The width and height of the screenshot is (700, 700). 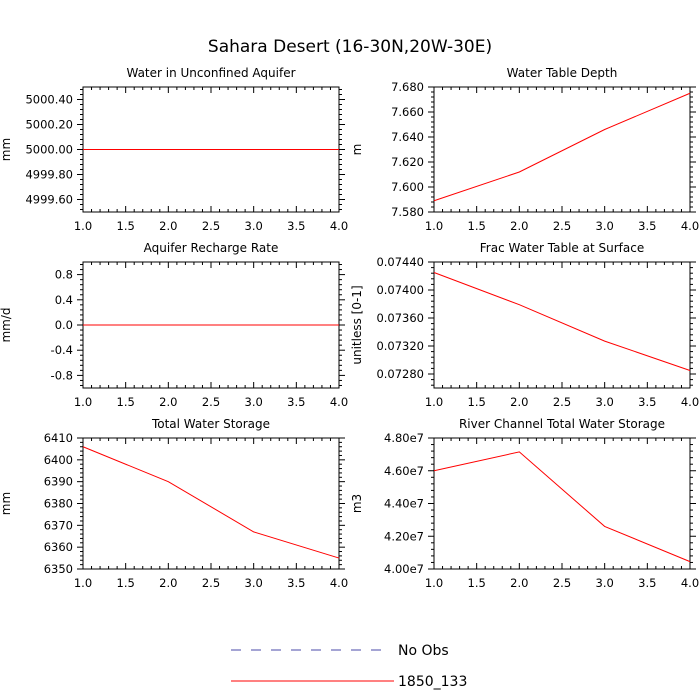 What do you see at coordinates (58, 569) in the screenshot?
I see `y-tick-label: 6350` at bounding box center [58, 569].